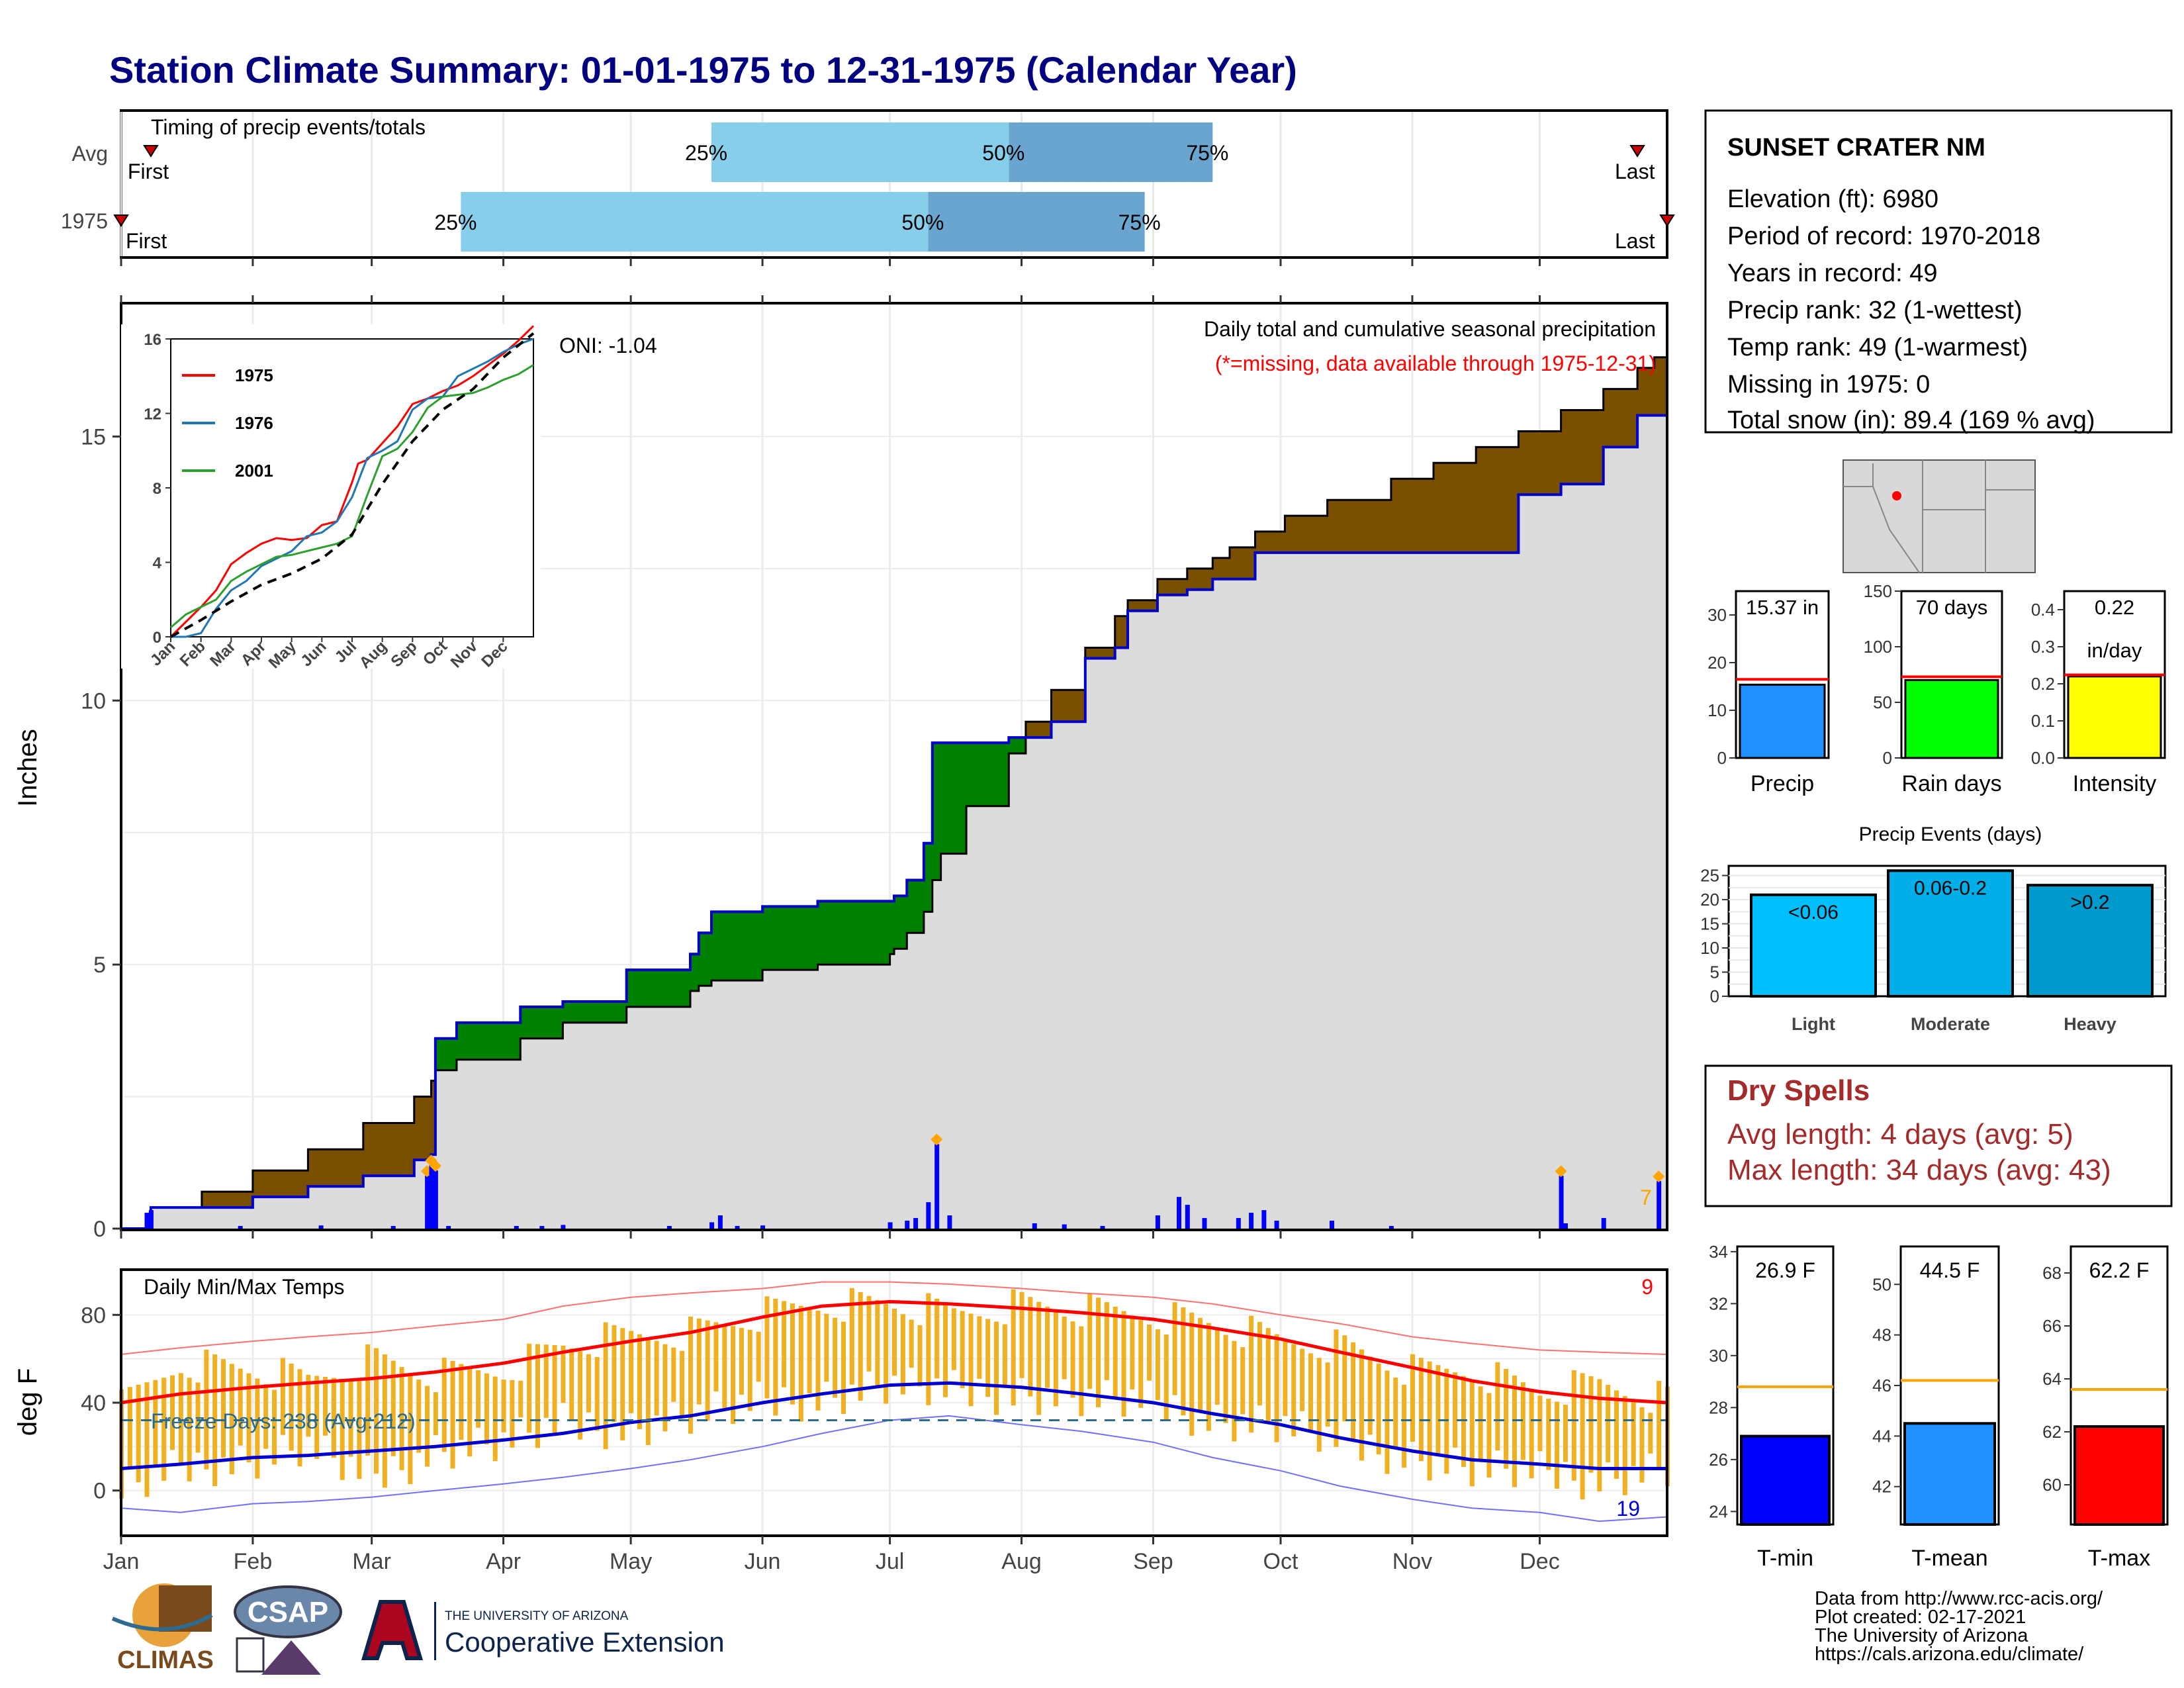 This screenshot has height=1688, width=2184. Describe the element at coordinates (1951, 933) in the screenshot. I see `events-bar` at that location.